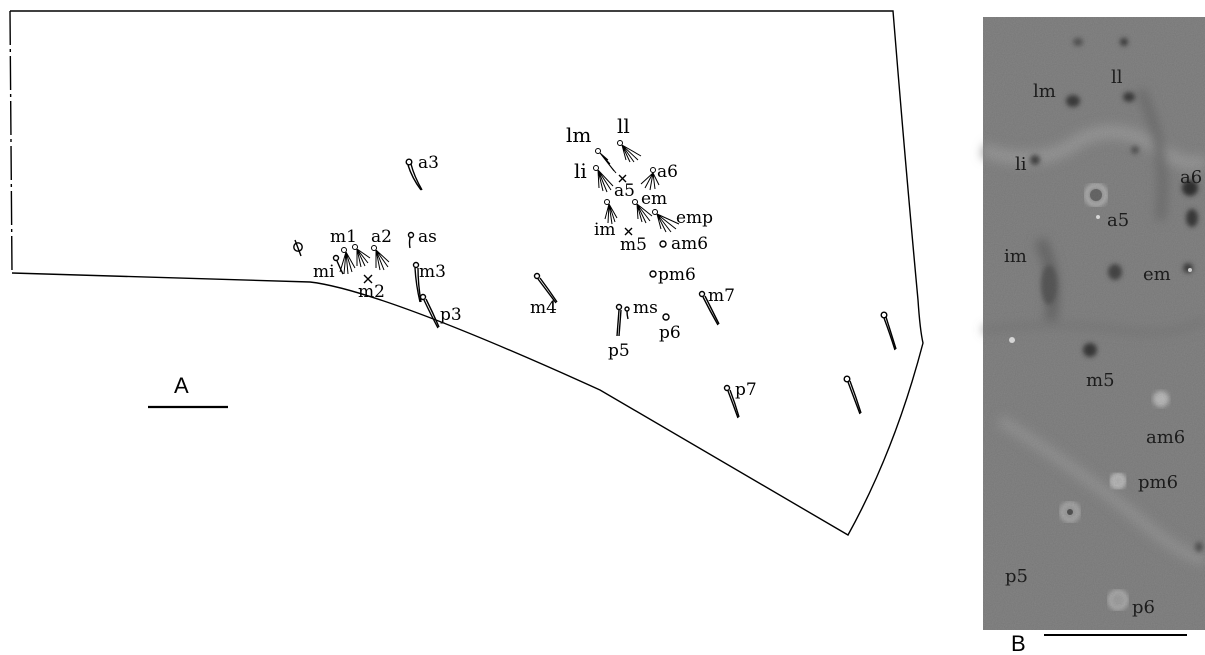 Image resolution: width=1205 pixels, height=655 pixels. I want to click on seta-a3, so click(414, 174).